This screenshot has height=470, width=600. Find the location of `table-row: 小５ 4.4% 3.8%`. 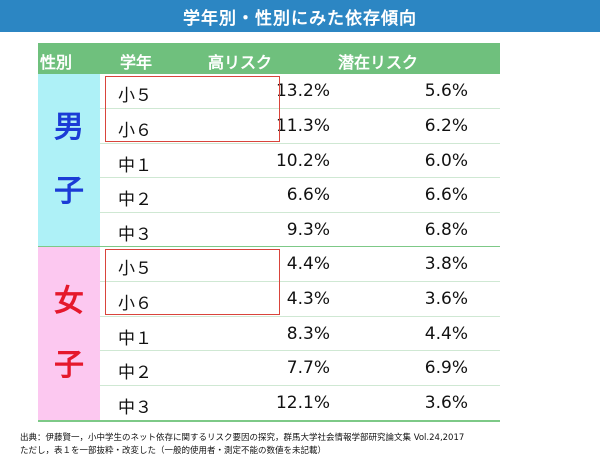

table-row: 小５ 4.4% 3.8% is located at coordinates (300, 264).